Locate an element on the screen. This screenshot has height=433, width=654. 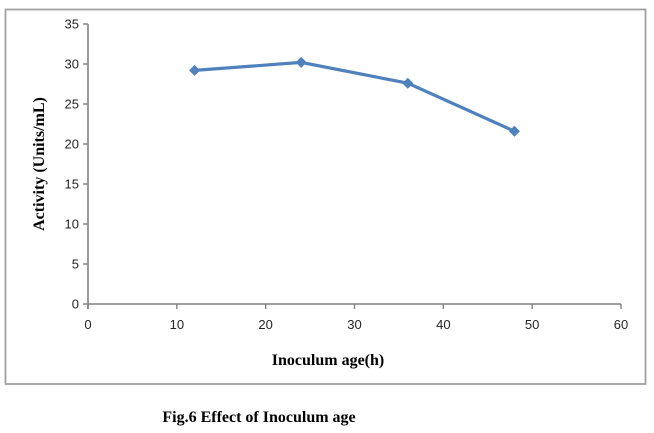
x-tick-label: 20 is located at coordinates (265, 324).